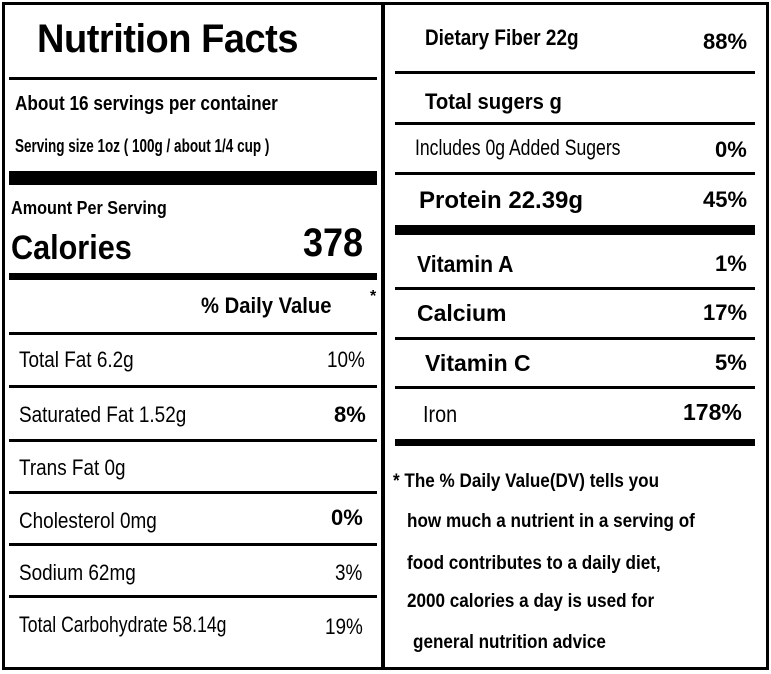  I want to click on daily-value-header: % Daily Value, so click(266, 305).